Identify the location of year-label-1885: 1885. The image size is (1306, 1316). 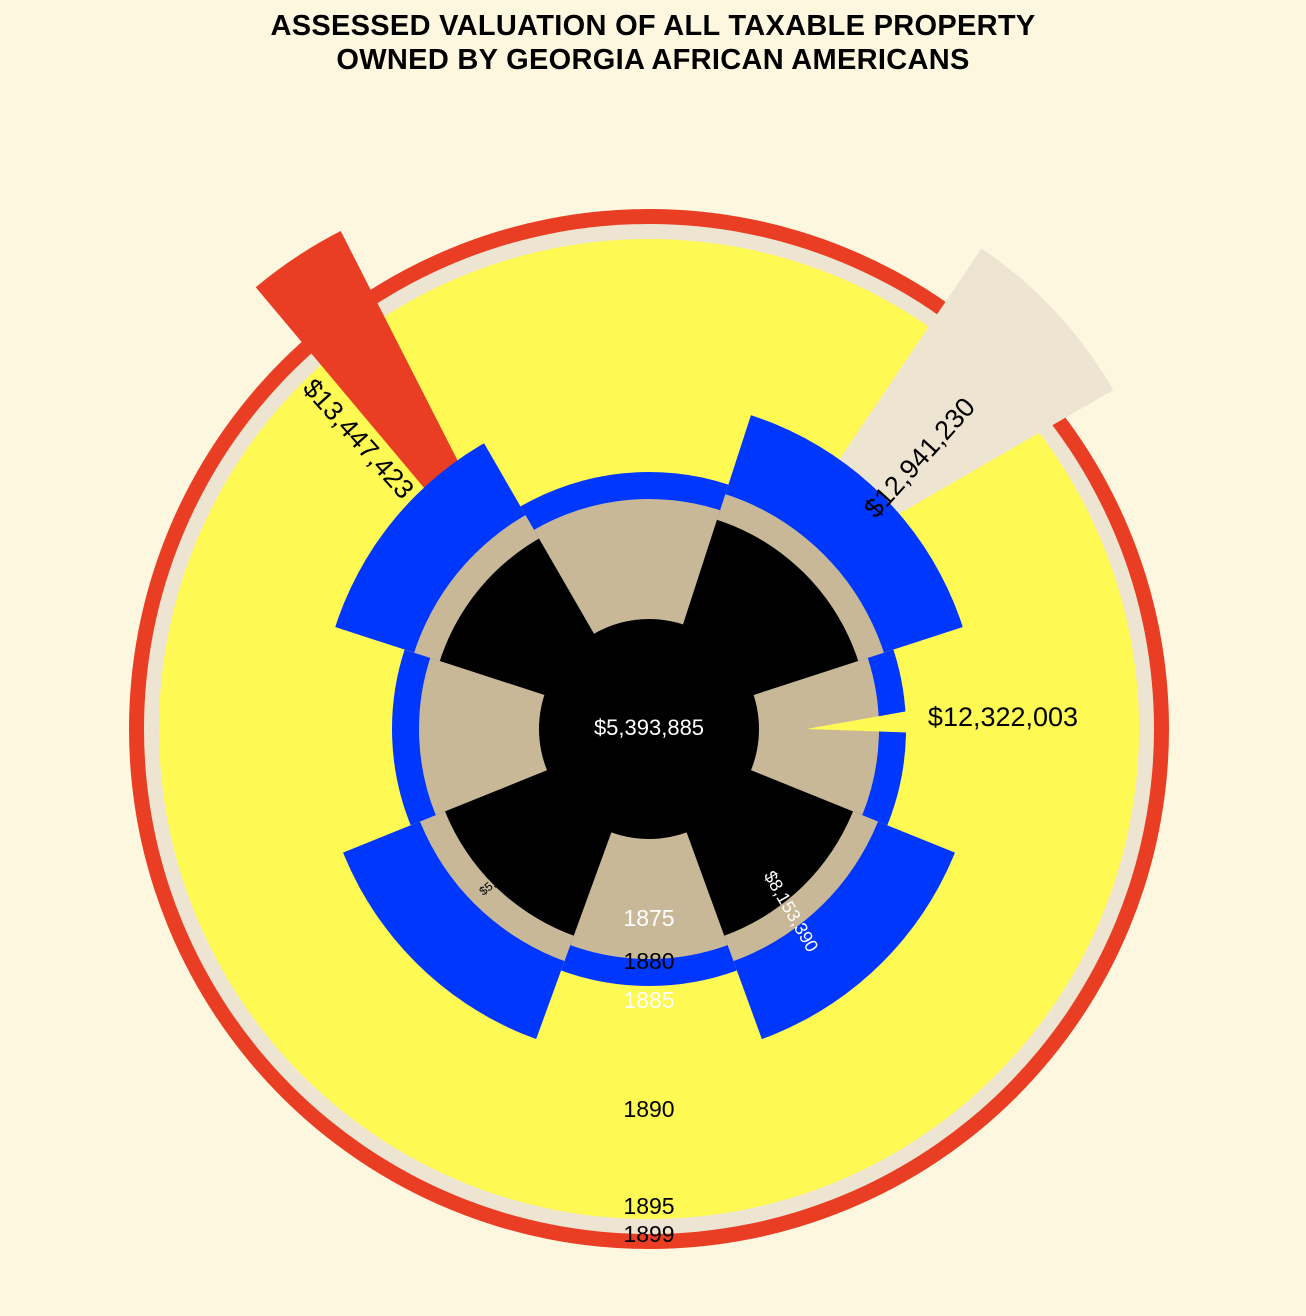
(648, 1000).